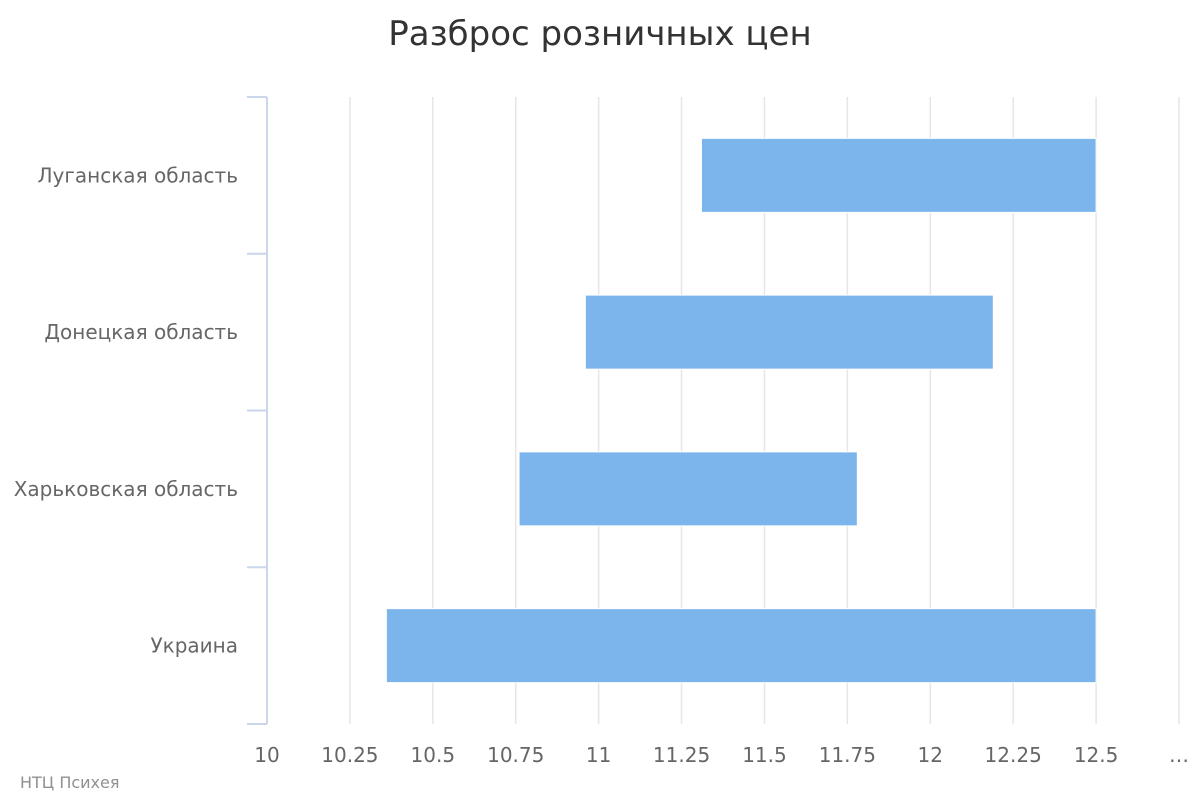  What do you see at coordinates (433, 755) in the screenshot?
I see `x-tick-label: 10.5` at bounding box center [433, 755].